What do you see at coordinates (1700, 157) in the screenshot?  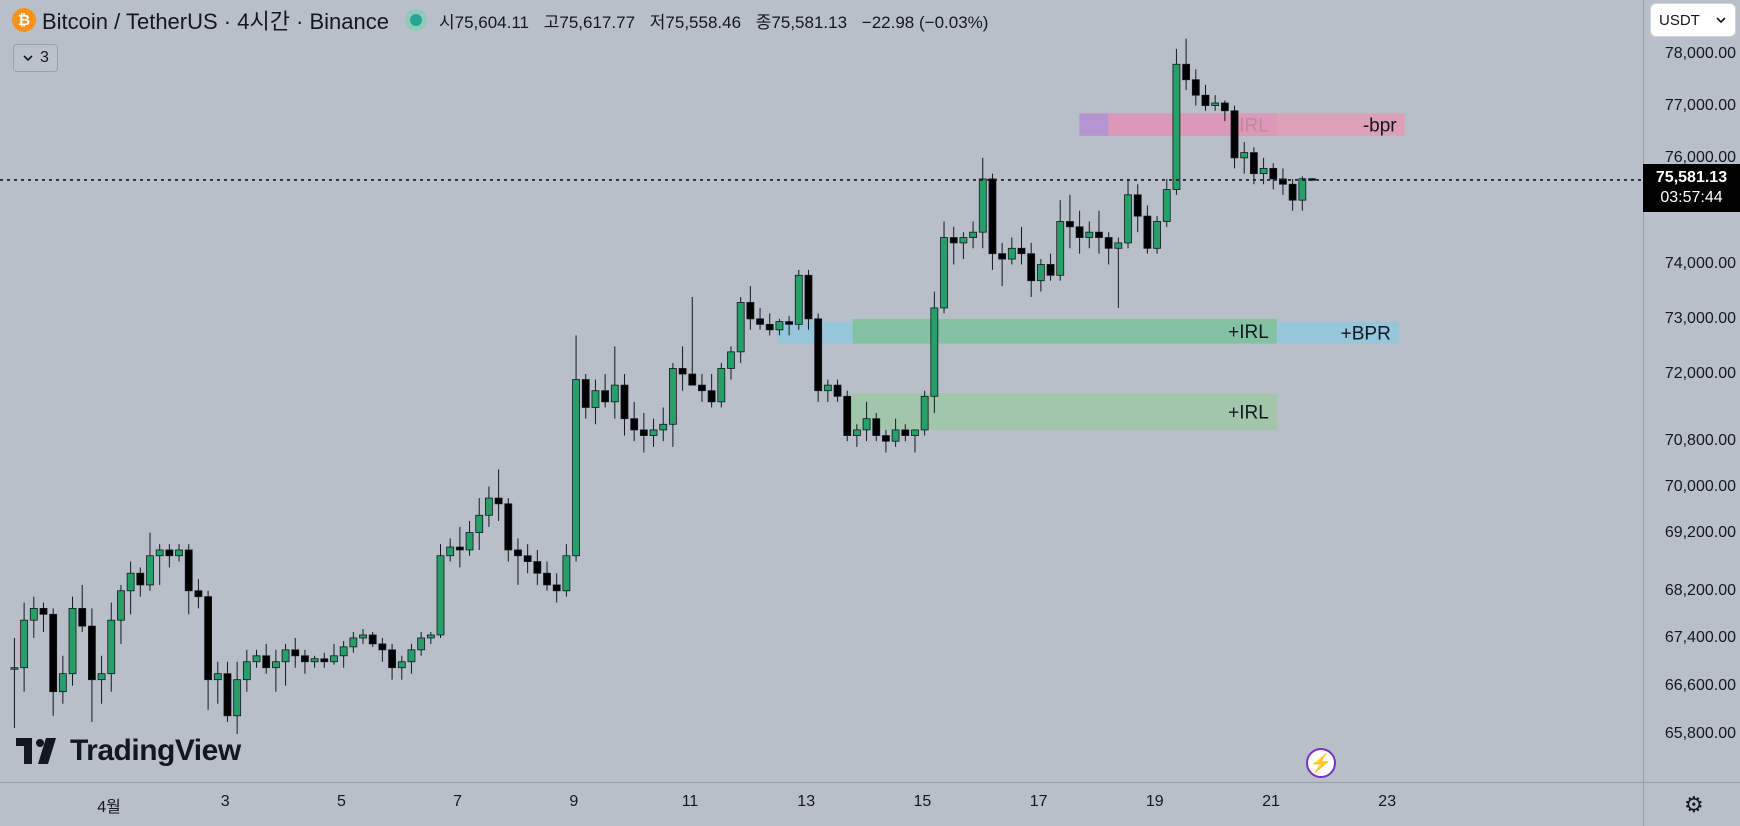 I see `price-tick-label: 76,000.00` at bounding box center [1700, 157].